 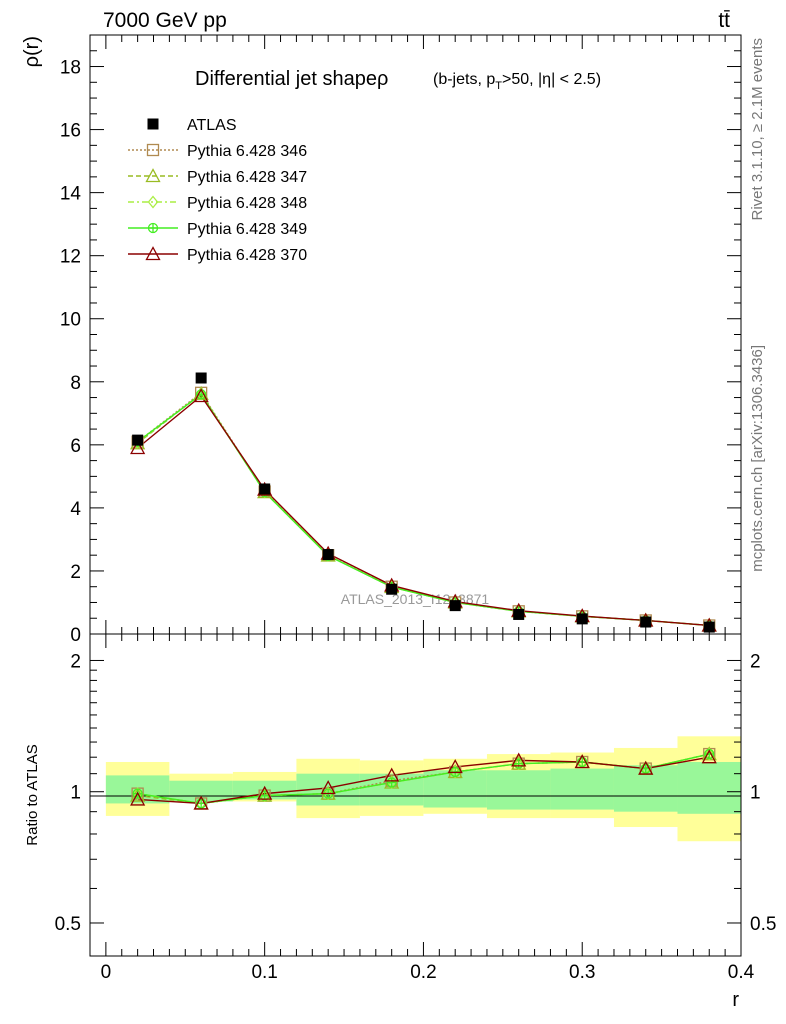 I want to click on ratio-y-tick-0-label-right: 0.5, so click(x=763, y=924).